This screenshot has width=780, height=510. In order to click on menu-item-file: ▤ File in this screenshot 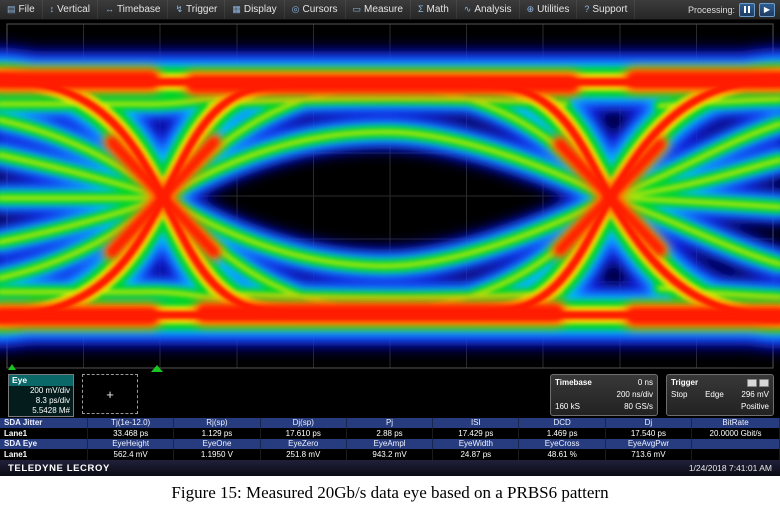, I will do `click(21, 9)`.